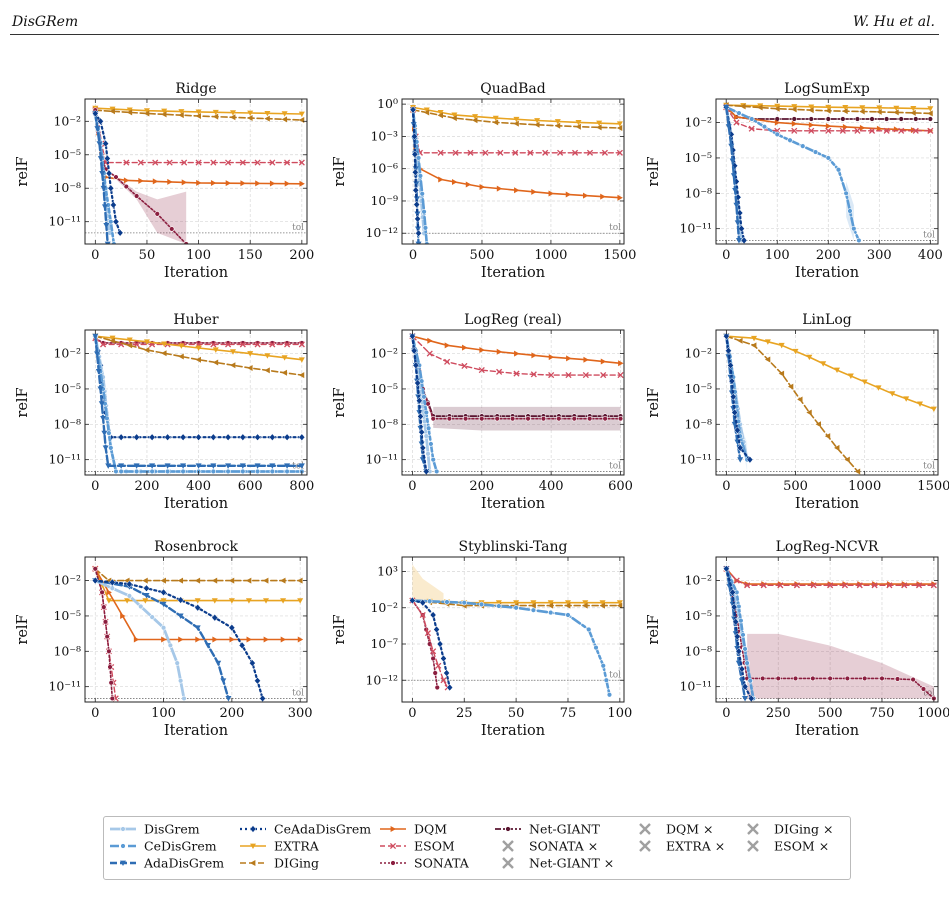 Image resolution: width=949 pixels, height=897 pixels. Describe the element at coordinates (384, 168) in the screenshot. I see `y-tick-label: 10⁻⁶` at that location.